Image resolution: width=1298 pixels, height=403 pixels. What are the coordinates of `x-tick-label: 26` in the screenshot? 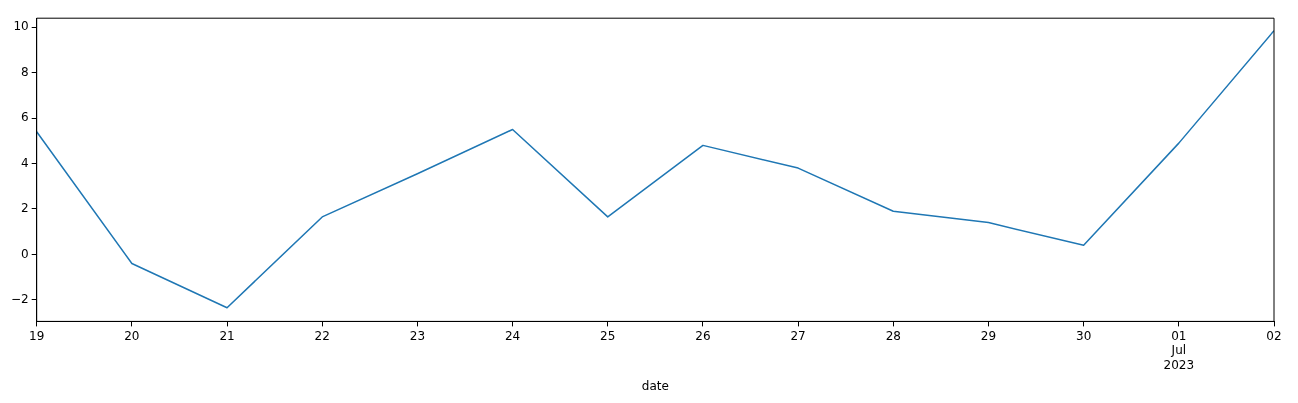 It's located at (703, 335).